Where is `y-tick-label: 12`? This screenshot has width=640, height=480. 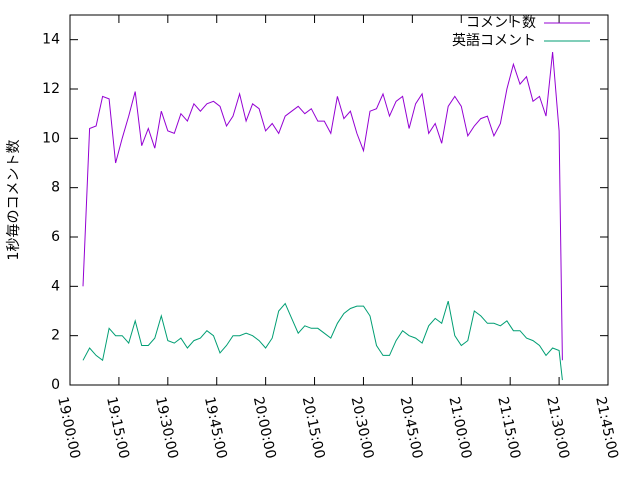 y-tick-label: 12 is located at coordinates (51, 89).